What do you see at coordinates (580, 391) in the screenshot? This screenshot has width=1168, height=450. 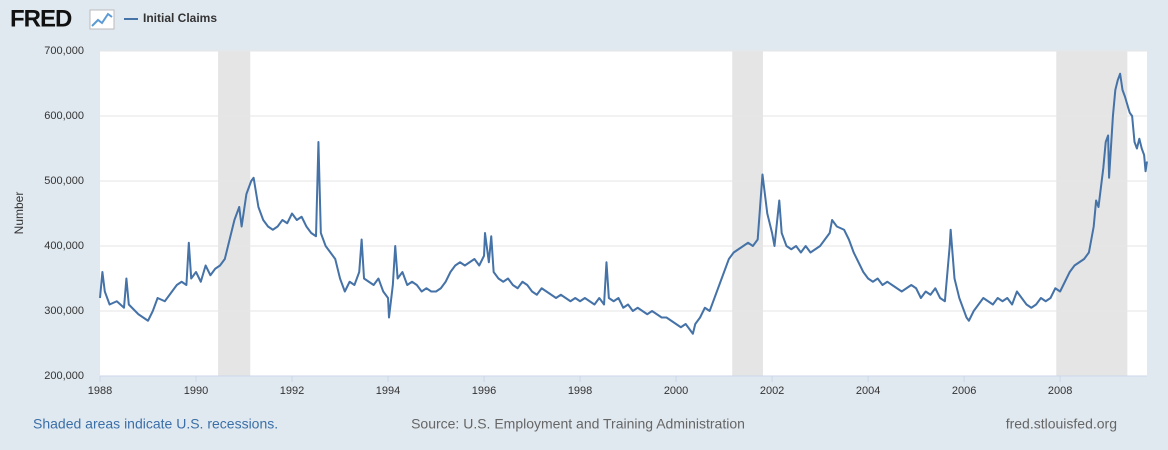 I see `x-tick-label: 1998` at bounding box center [580, 391].